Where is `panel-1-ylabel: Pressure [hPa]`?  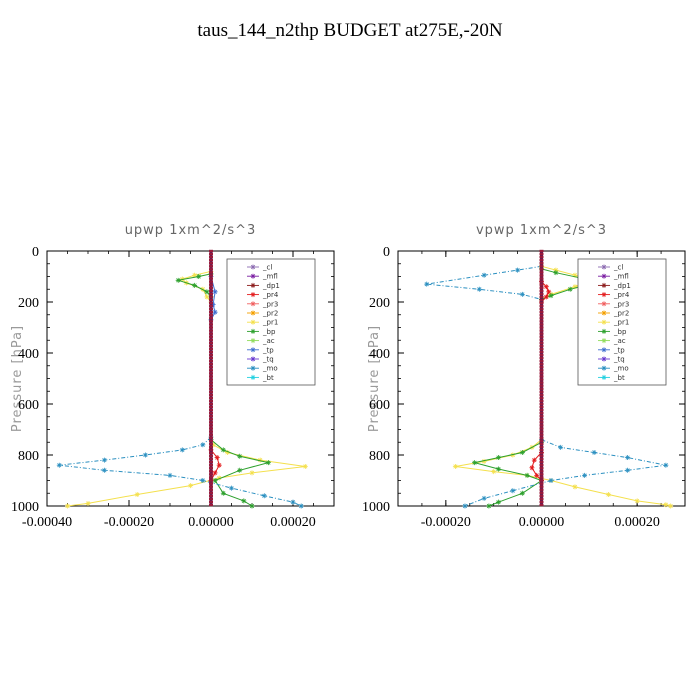 panel-1-ylabel: Pressure [hPa] is located at coordinates (17, 378).